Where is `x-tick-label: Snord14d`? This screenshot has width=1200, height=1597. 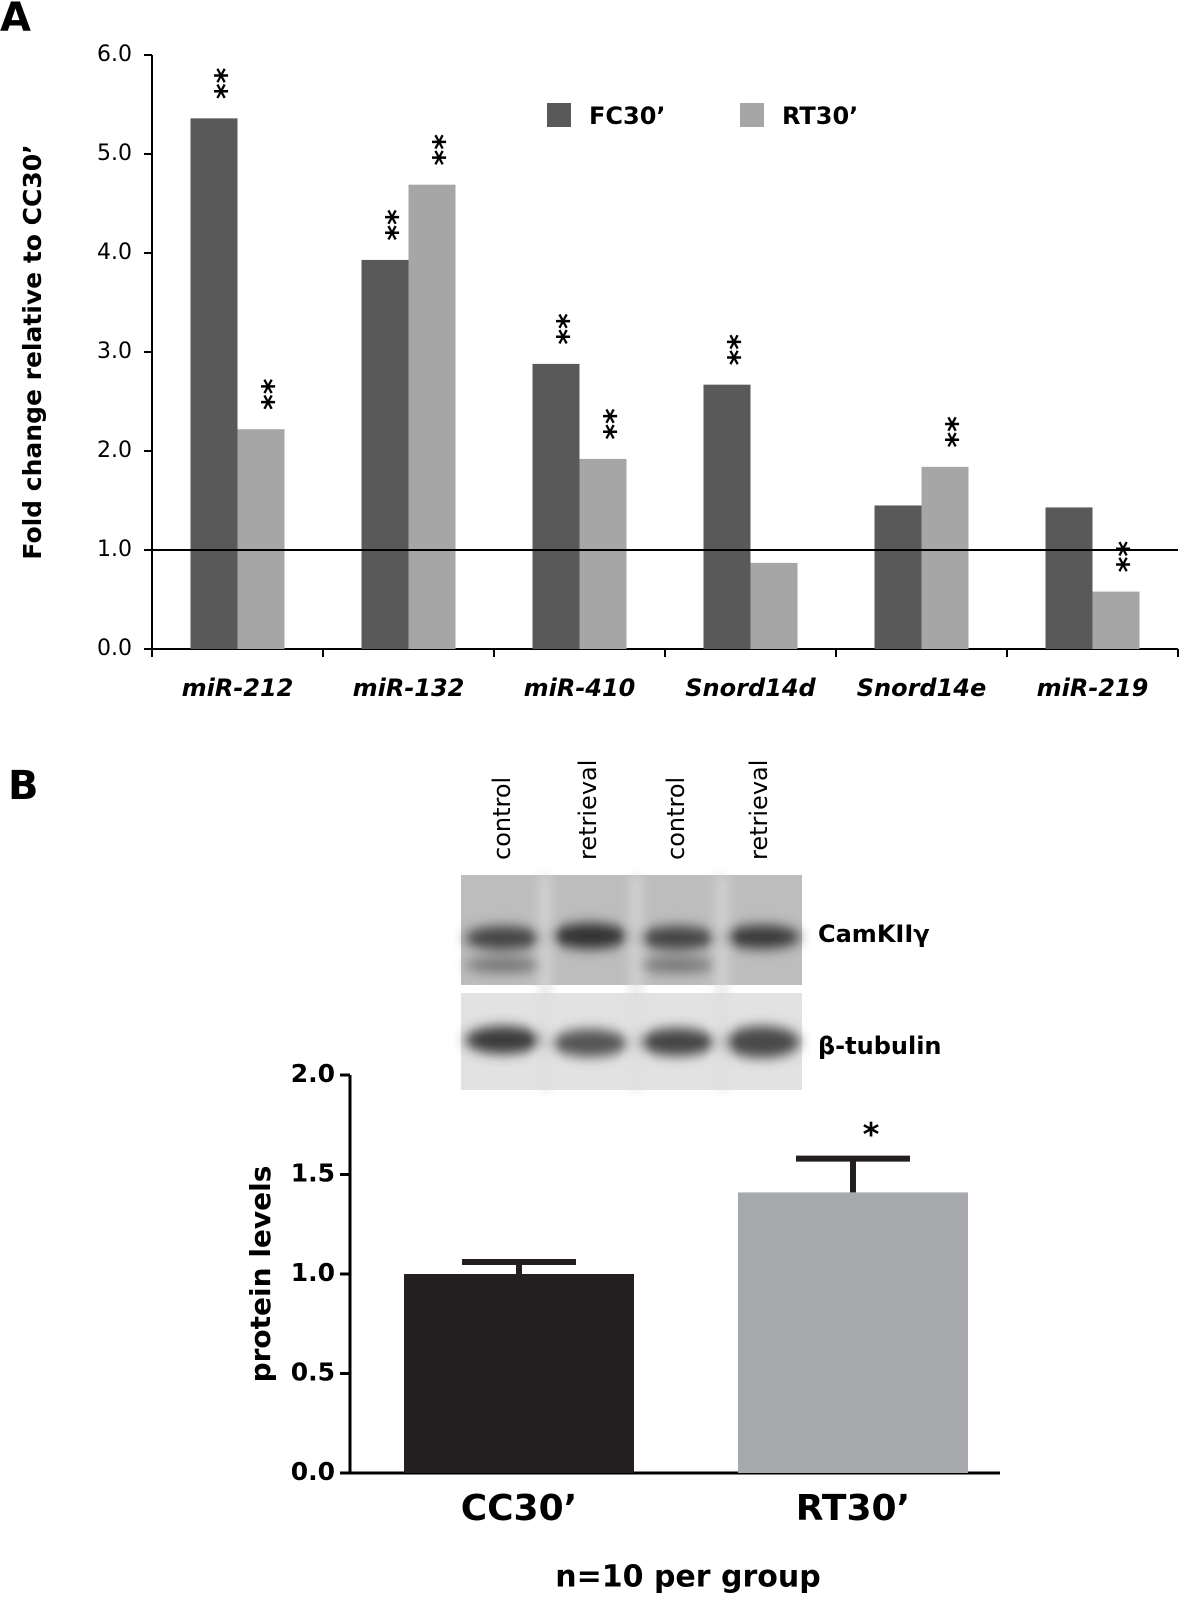 x-tick-label: Snord14d is located at coordinates (750, 688).